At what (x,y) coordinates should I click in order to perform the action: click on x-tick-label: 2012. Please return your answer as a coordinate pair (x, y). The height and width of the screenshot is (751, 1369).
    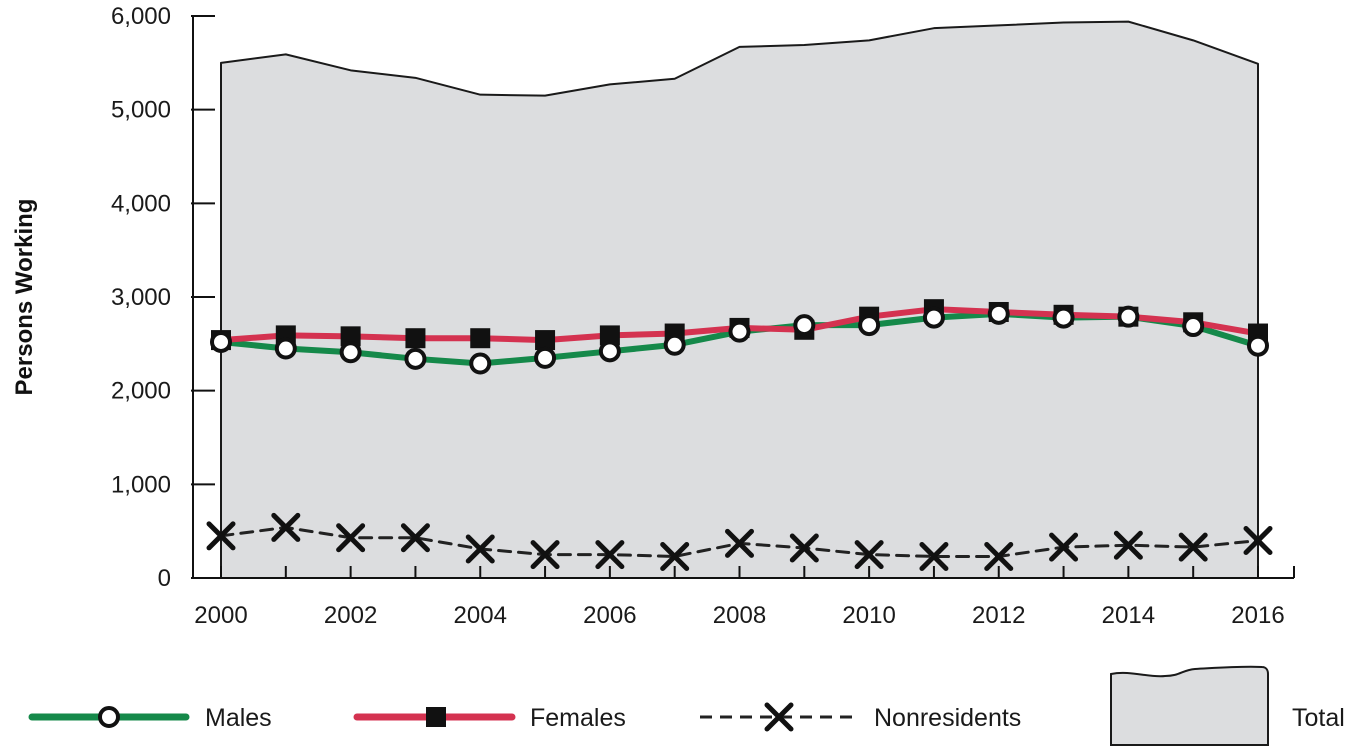
    Looking at the image, I should click on (998, 615).